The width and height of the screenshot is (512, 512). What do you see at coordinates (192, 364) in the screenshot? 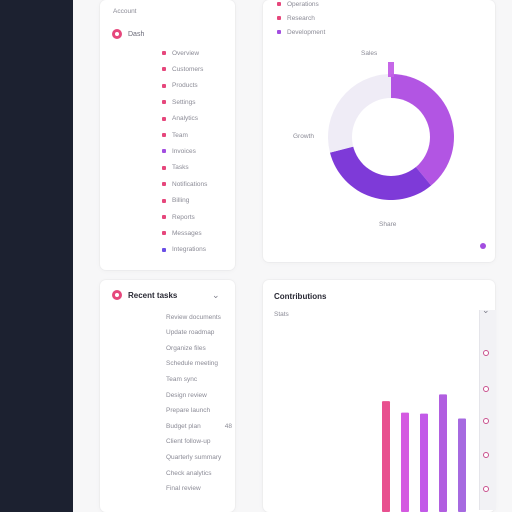
I see `task-item: Schedule meeting` at bounding box center [192, 364].